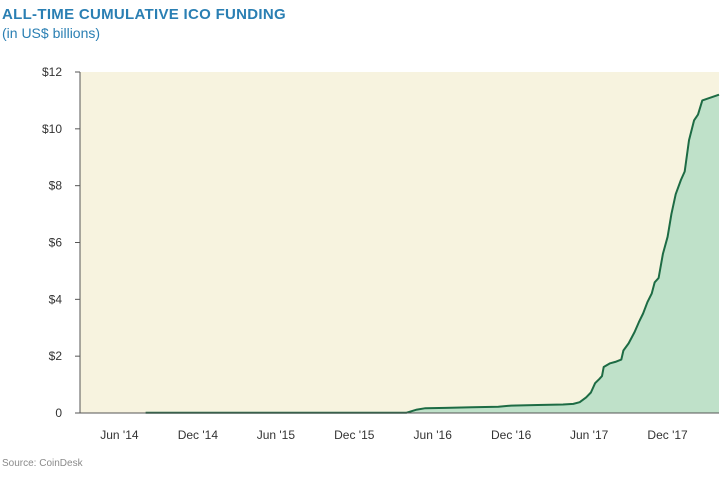  Describe the element at coordinates (276, 435) in the screenshot. I see `x-tick-label: Jun '15` at that location.